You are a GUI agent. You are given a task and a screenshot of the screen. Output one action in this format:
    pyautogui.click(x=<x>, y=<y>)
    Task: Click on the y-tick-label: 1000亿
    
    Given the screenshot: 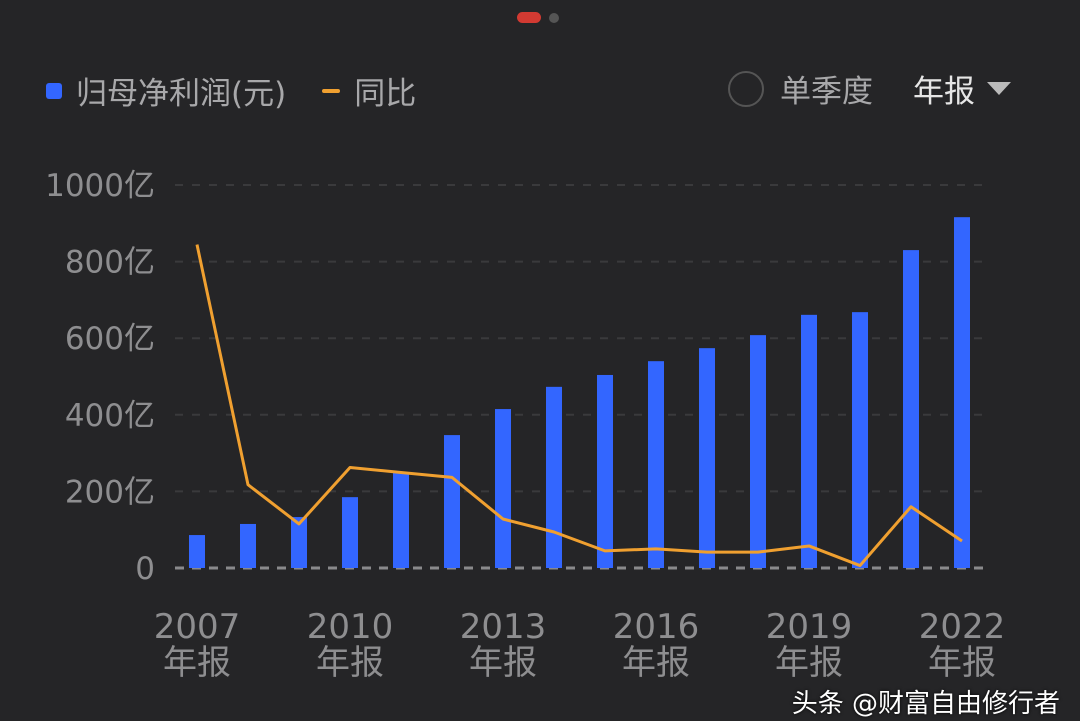 What is the action you would take?
    pyautogui.click(x=100, y=186)
    